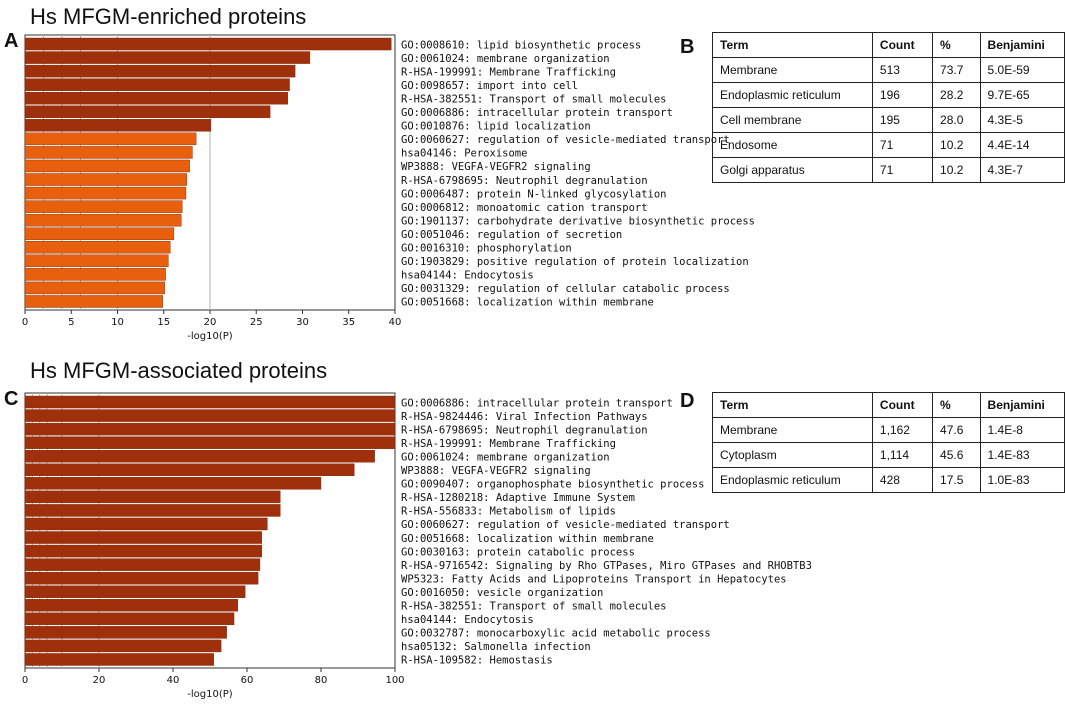  What do you see at coordinates (11, 399) in the screenshot?
I see `panel-c-letter: C` at bounding box center [11, 399].